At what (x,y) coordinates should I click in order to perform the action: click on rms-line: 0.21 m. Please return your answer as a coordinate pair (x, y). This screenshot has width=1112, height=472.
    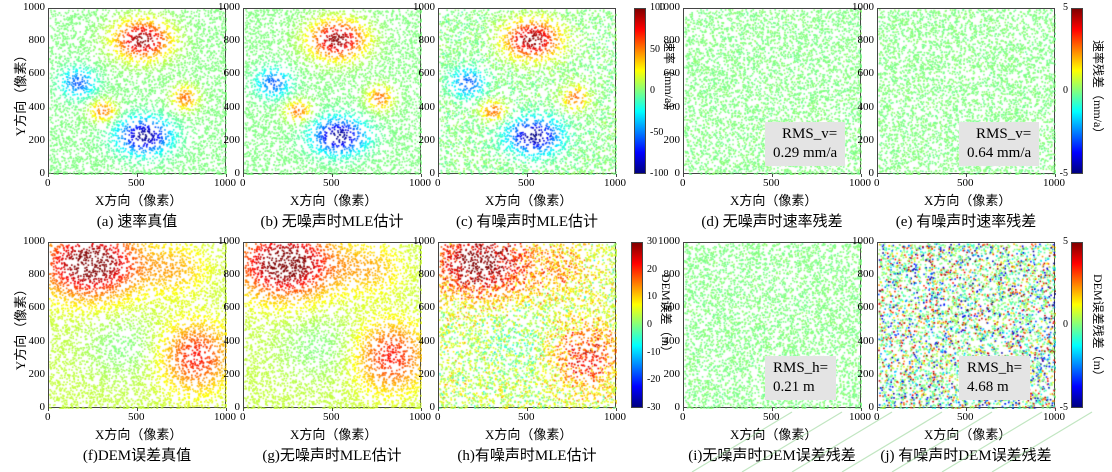
    Looking at the image, I should click on (794, 387).